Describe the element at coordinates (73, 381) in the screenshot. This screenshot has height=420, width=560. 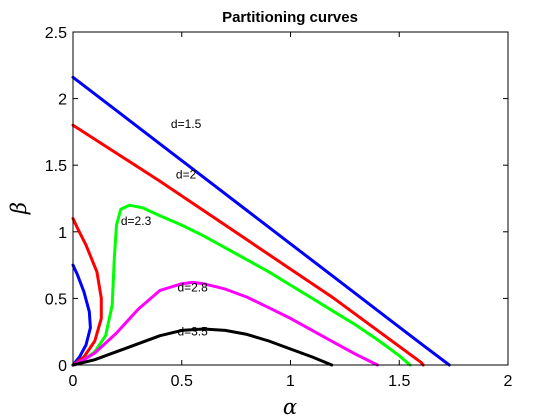
I see `x-tick-label: 0` at that location.